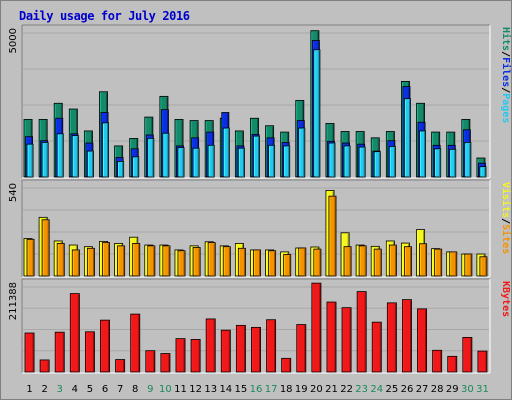 This screenshot has width=512, height=400. I want to click on legend-visits: Visits, so click(506, 200).